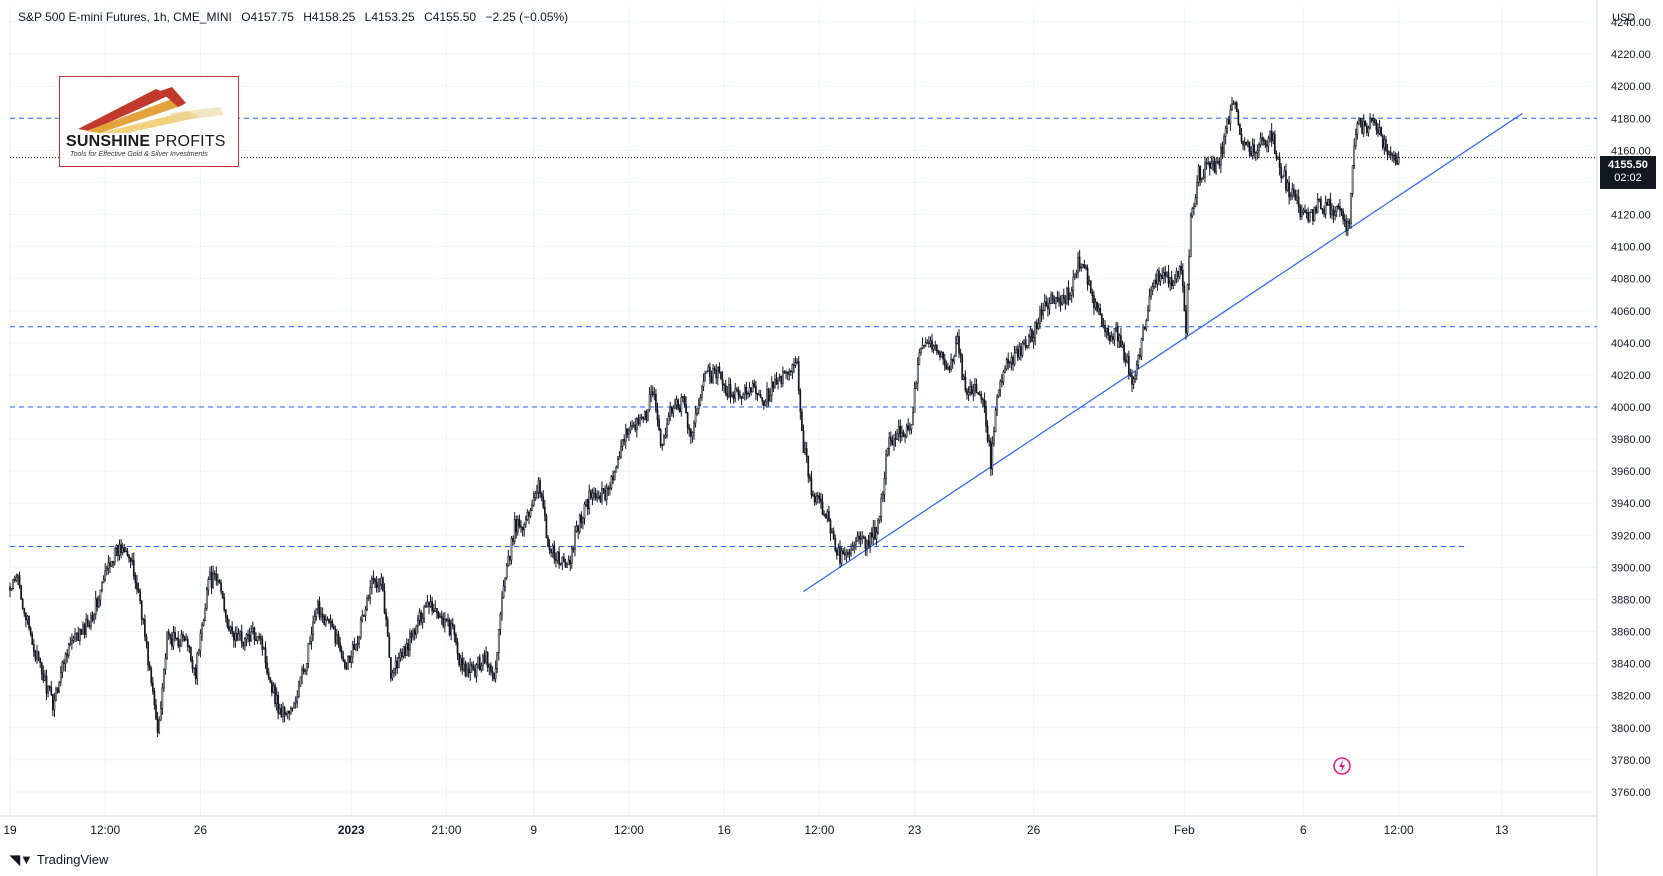  I want to click on price-tick-label: 3980.00, so click(1631, 440).